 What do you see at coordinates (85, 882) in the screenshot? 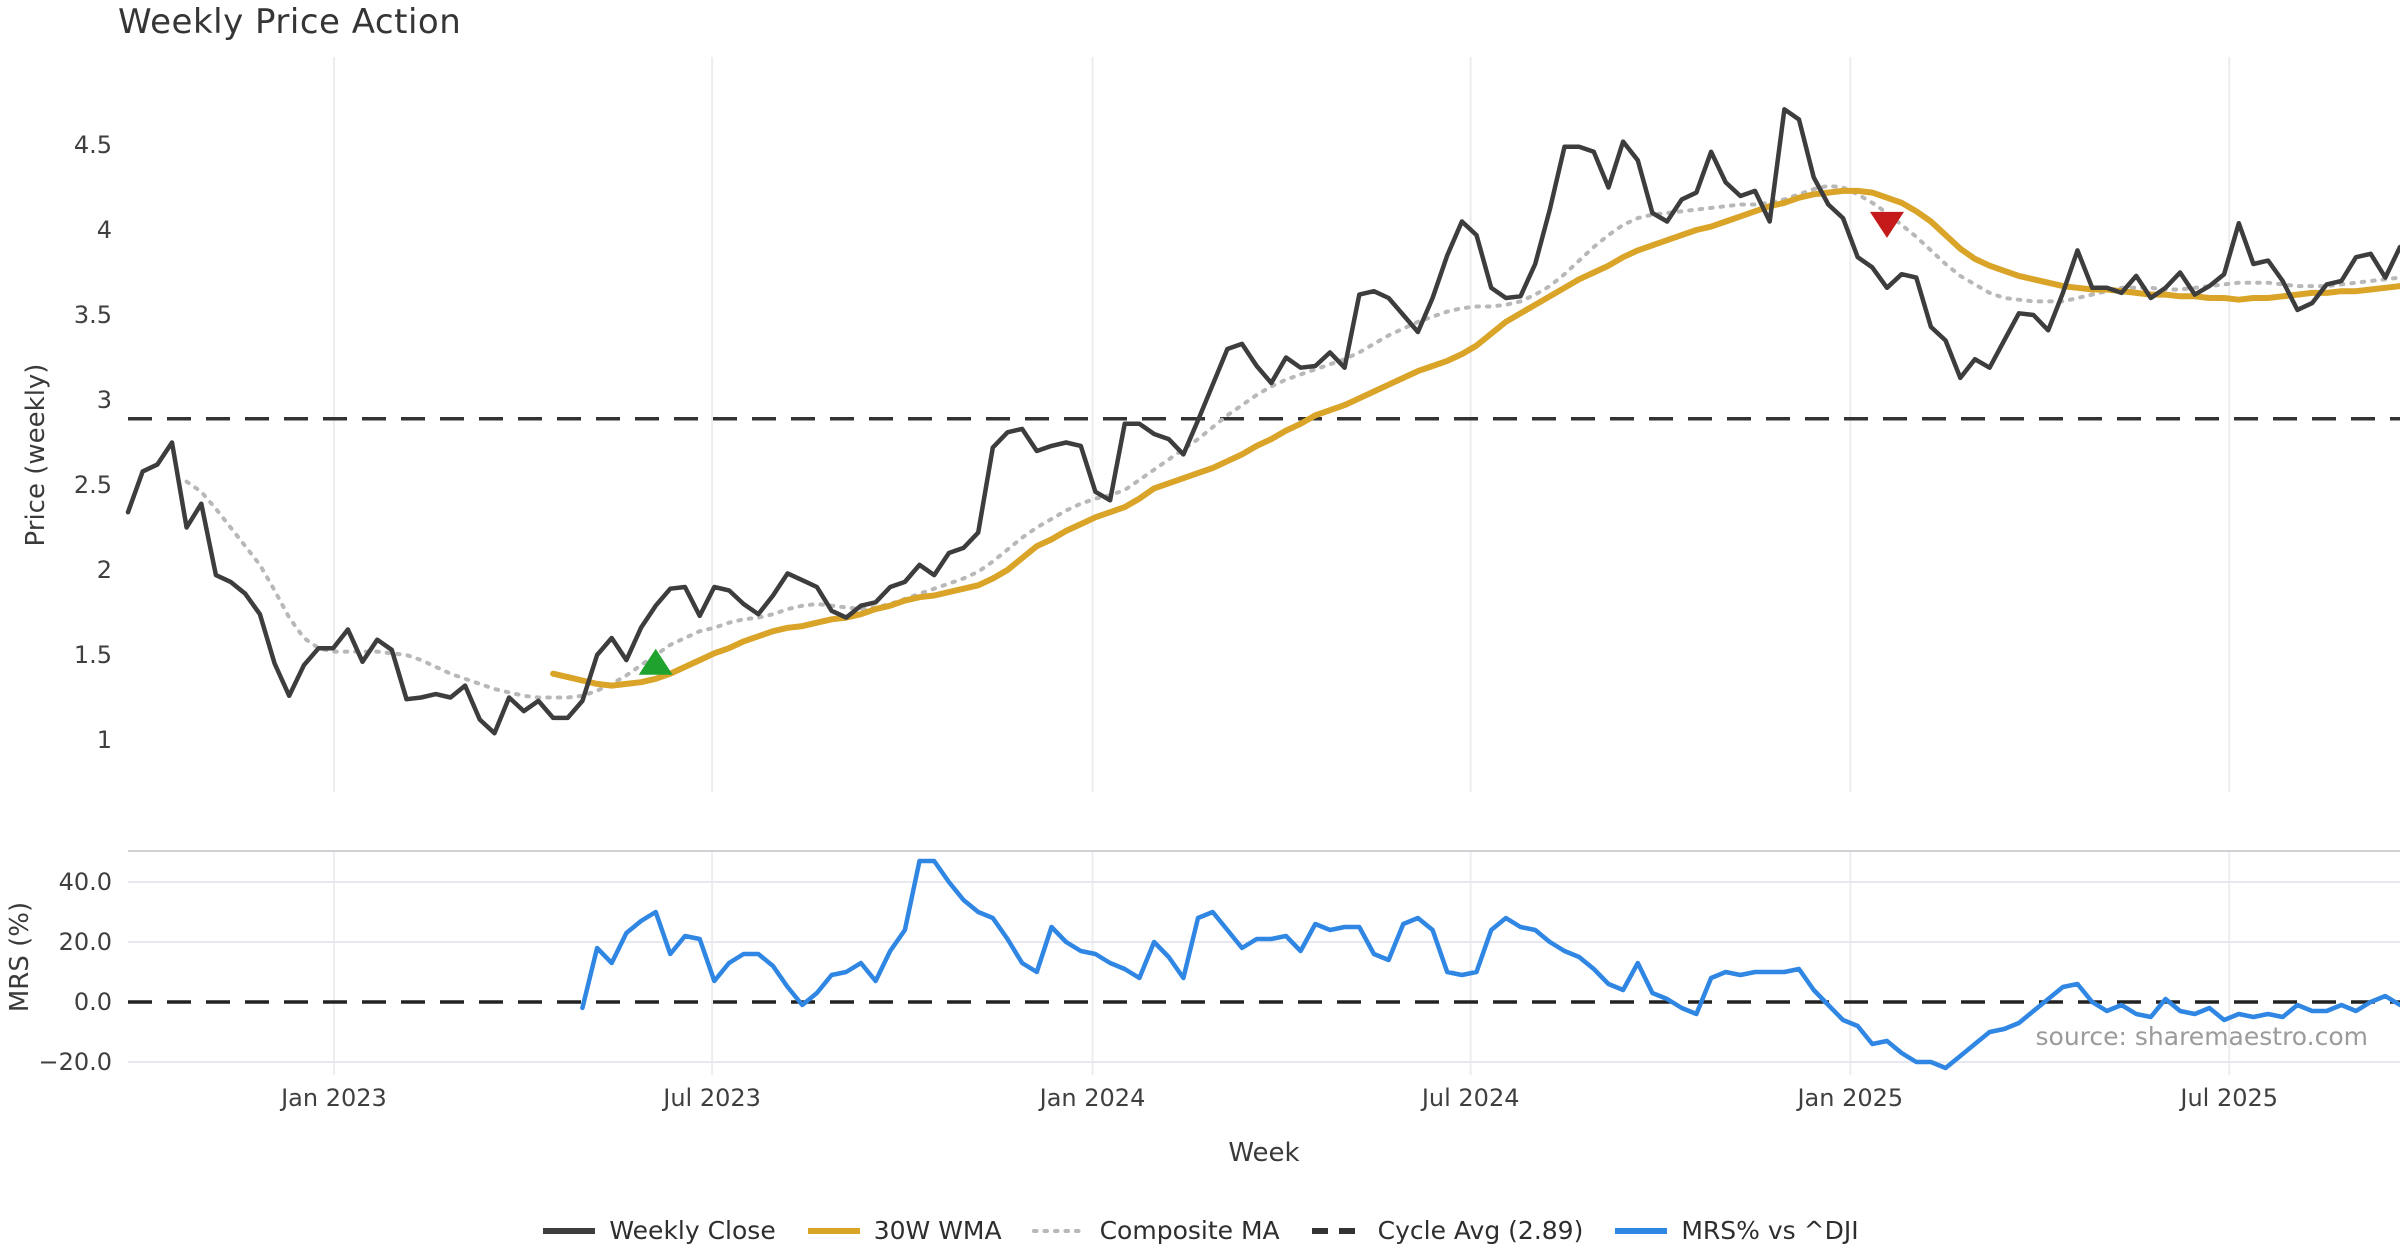
I see `mrs-y-tick-label: 40.0` at bounding box center [85, 882].